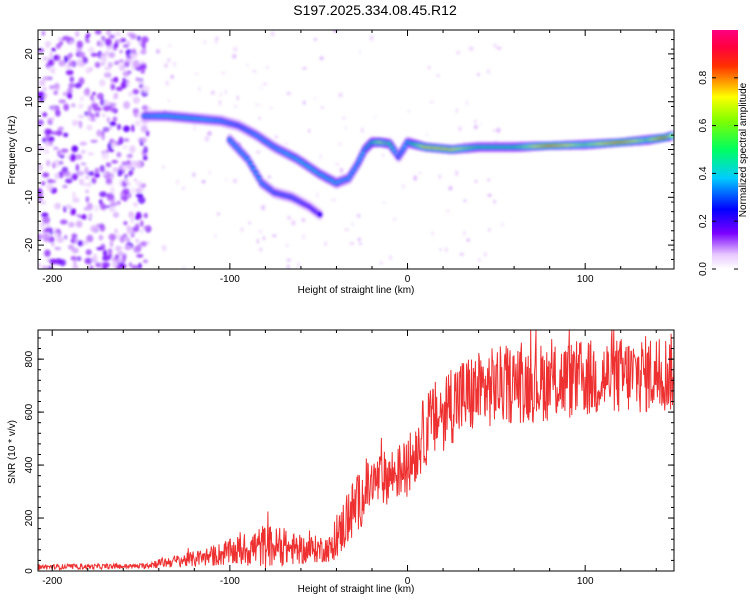 The height and width of the screenshot is (600, 750). What do you see at coordinates (29, 102) in the screenshot?
I see `heatmap-ytick-label: 10` at bounding box center [29, 102].